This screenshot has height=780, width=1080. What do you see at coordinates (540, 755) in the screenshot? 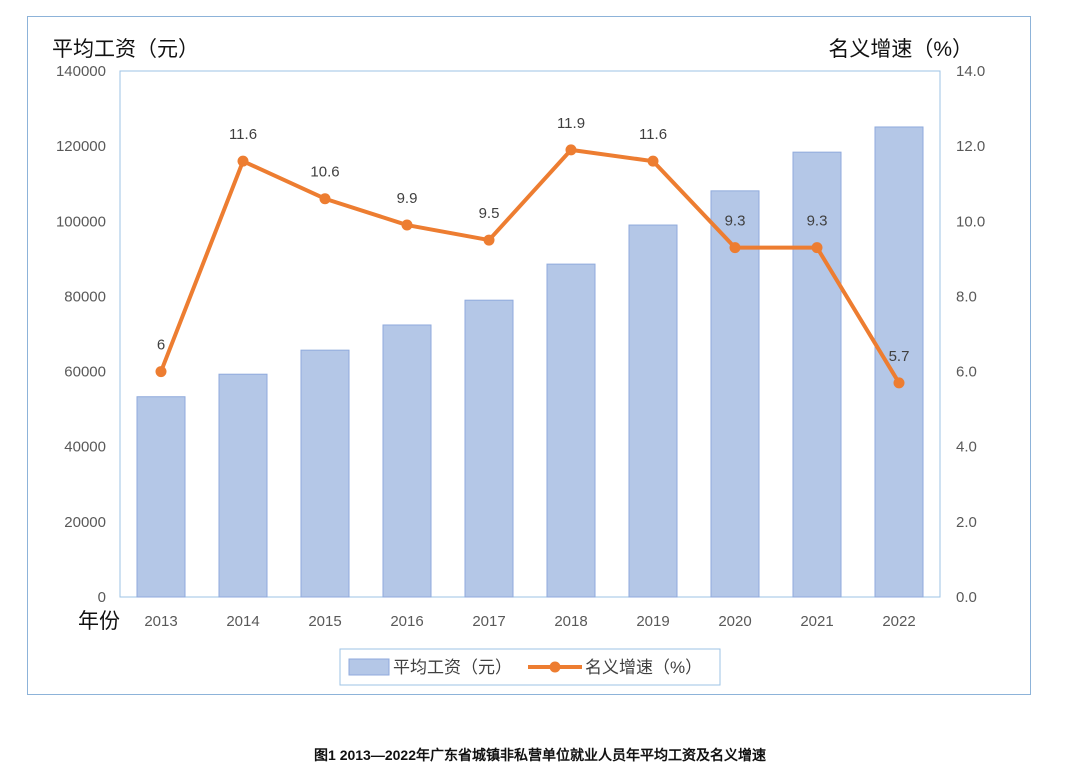
I see `figure-caption: 图1 2013—2022年广东省城镇非私营单位就业人员年平均工资及名义增速` at bounding box center [540, 755].